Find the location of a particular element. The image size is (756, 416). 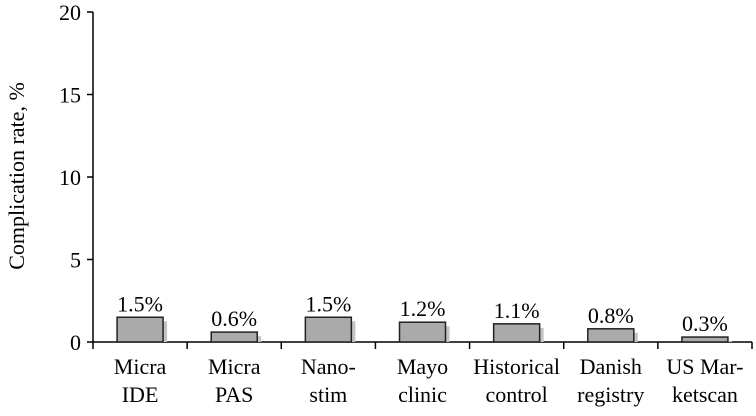

y-tick-label: 0 is located at coordinates (75, 342).